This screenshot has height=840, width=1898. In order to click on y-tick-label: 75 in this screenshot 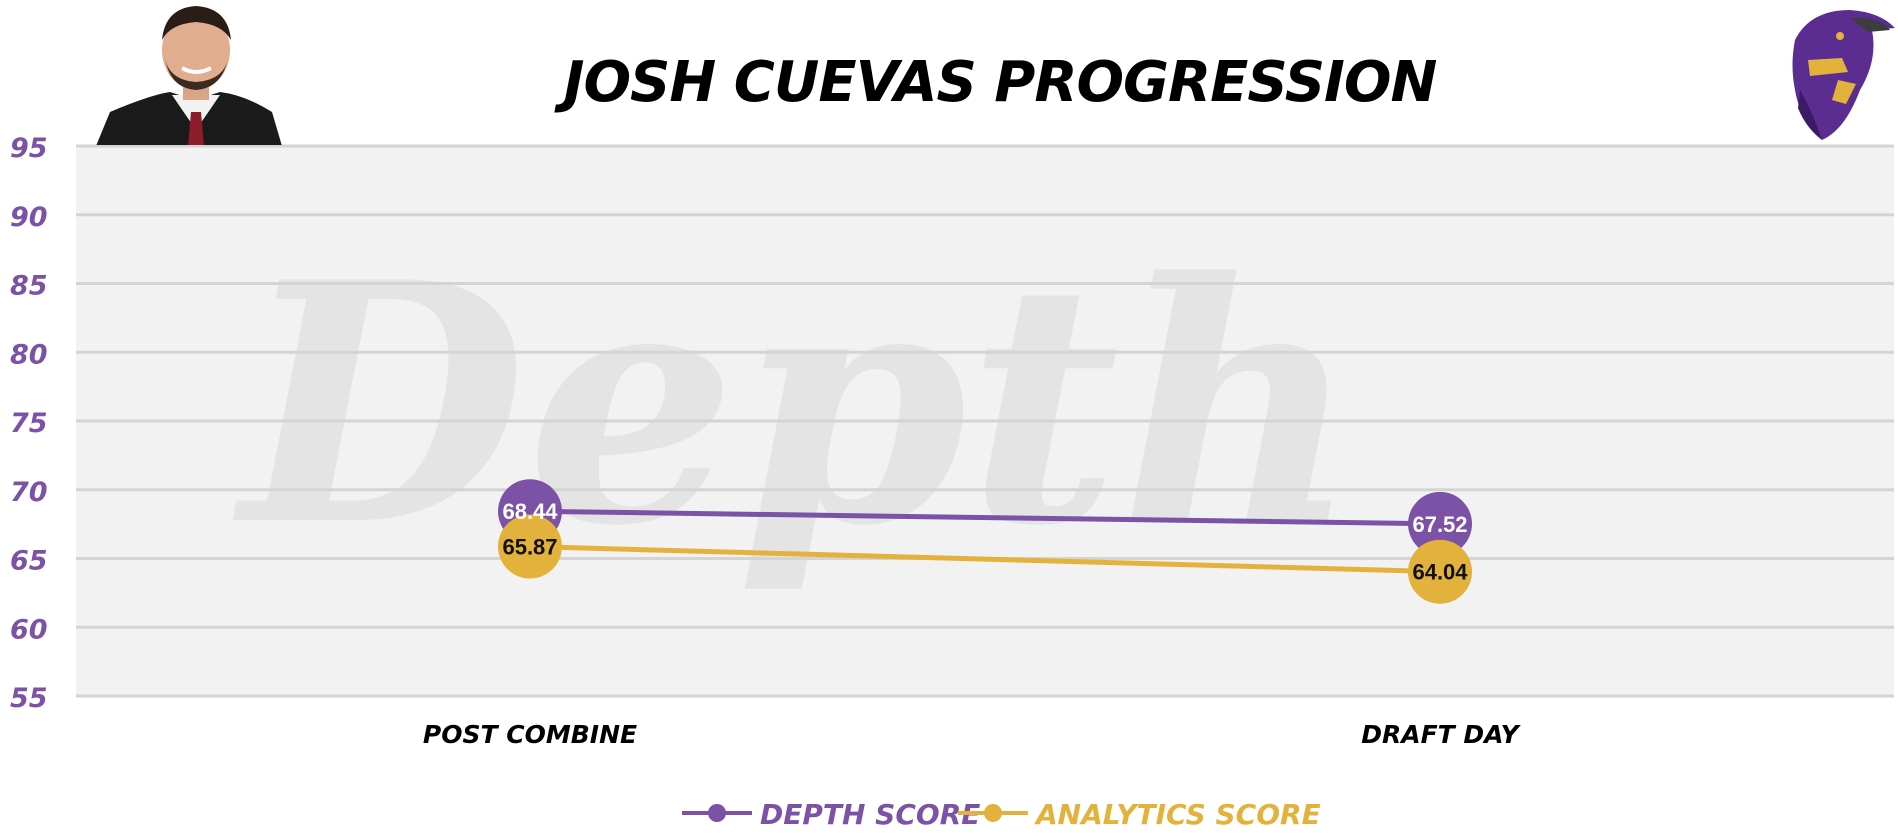, I will do `click(29, 423)`.